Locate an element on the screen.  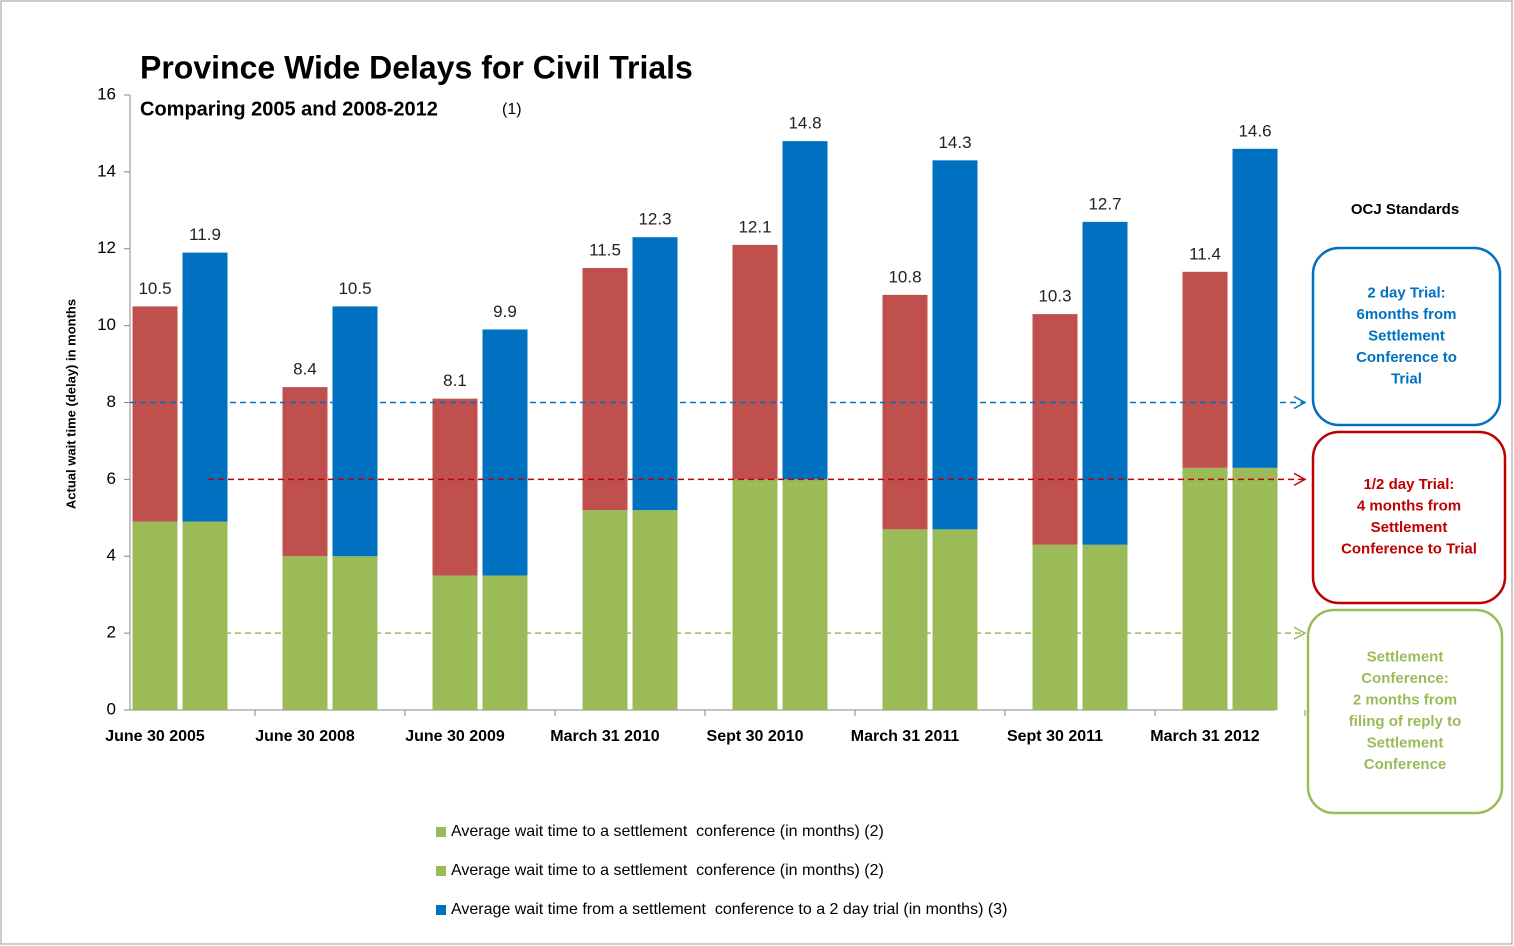
x-tick-label: June 30 2009 is located at coordinates (455, 736).